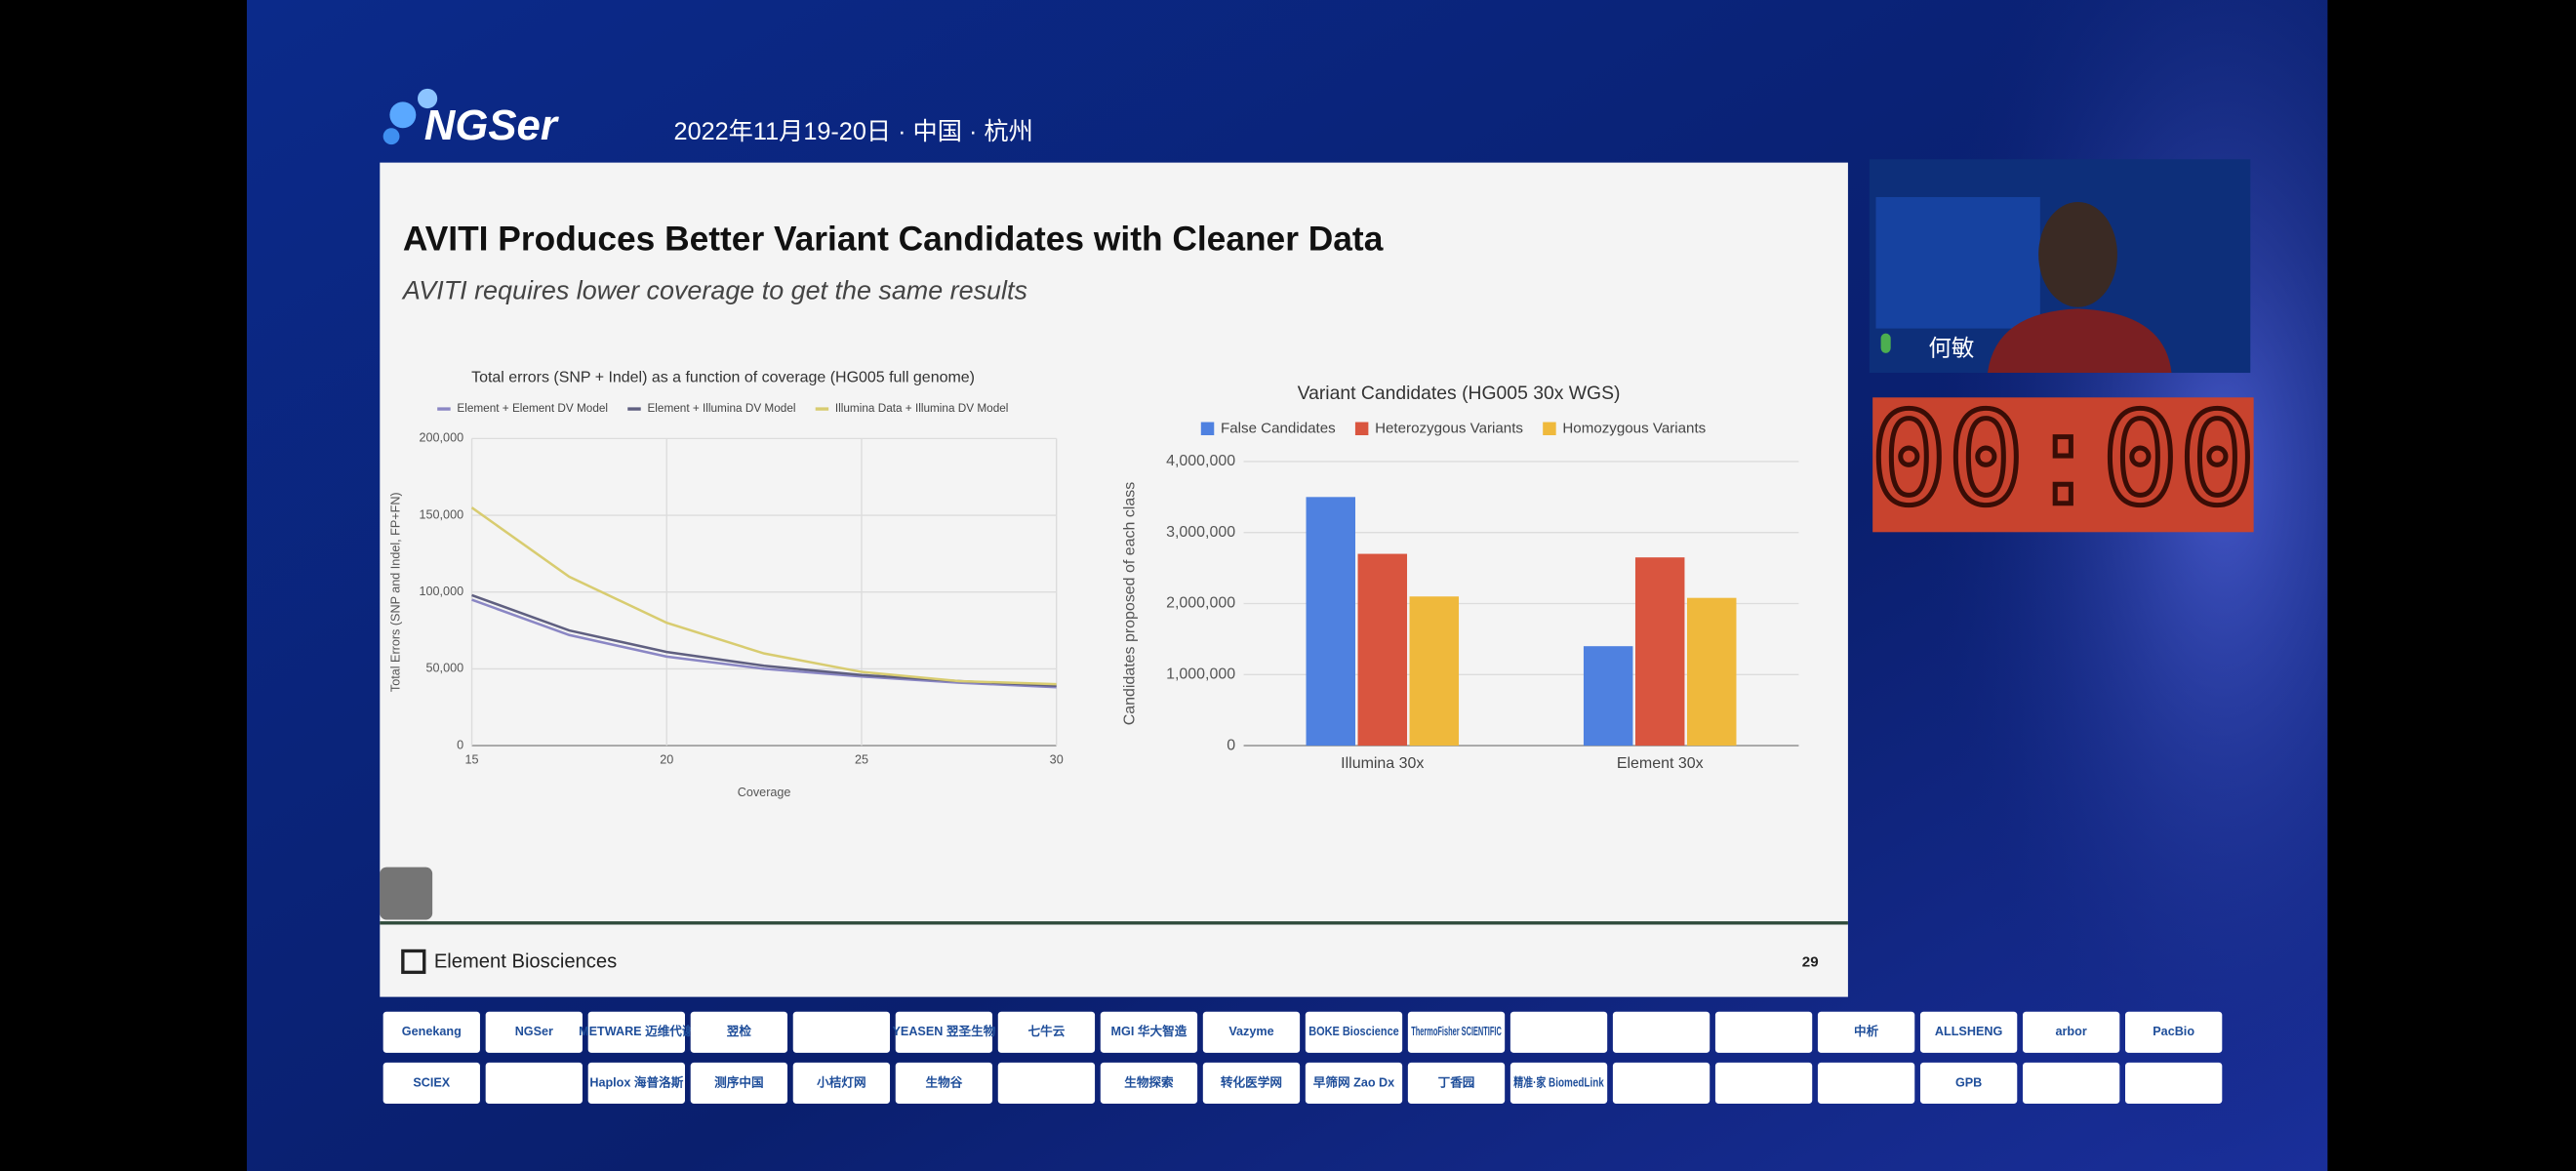 The height and width of the screenshot is (1171, 2576). I want to click on sponsor-name: 生物谷, so click(943, 1081).